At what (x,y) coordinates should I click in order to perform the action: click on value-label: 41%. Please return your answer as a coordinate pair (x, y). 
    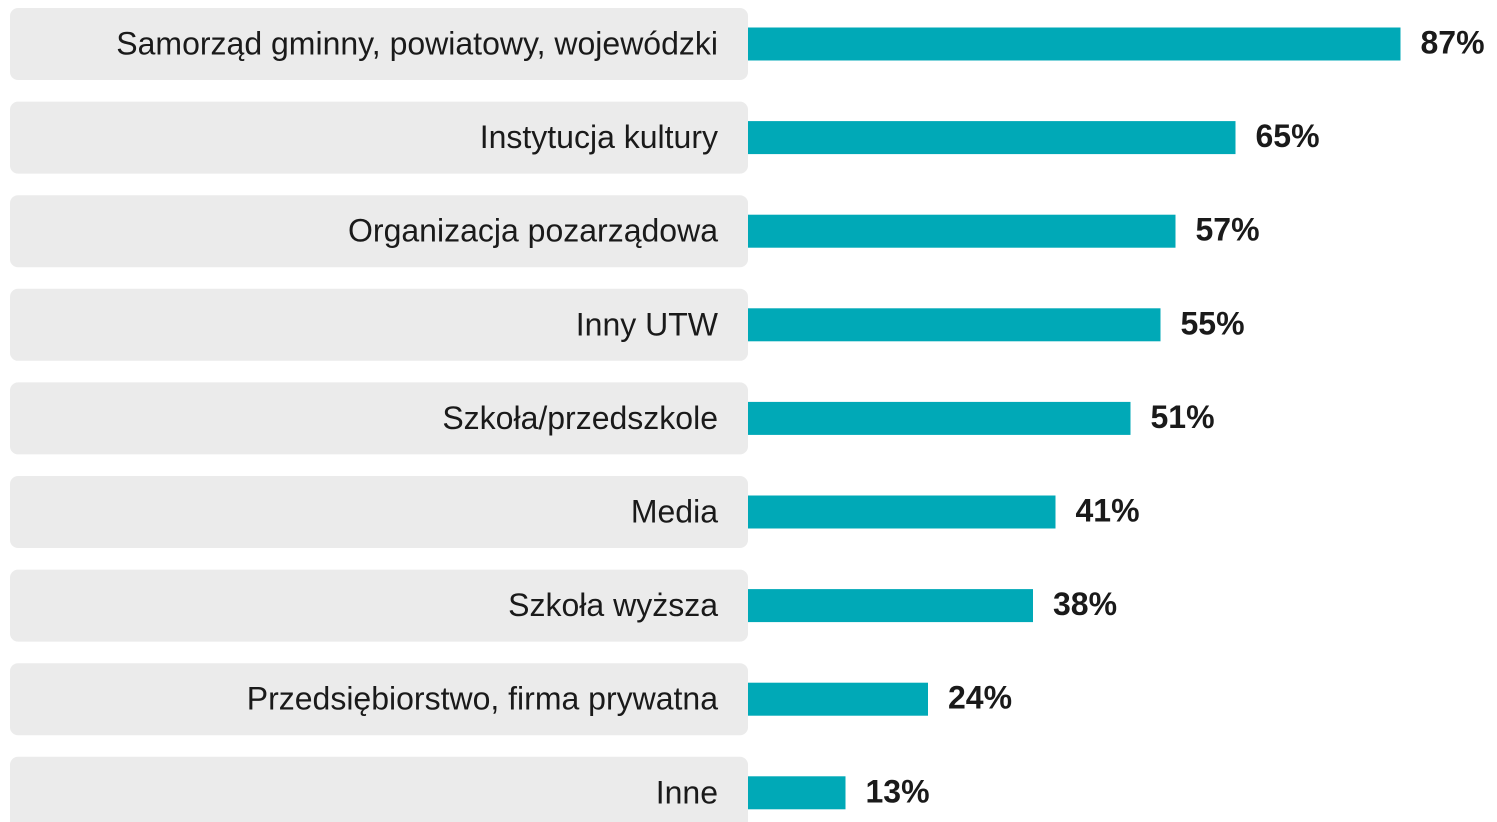
    Looking at the image, I should click on (1108, 510).